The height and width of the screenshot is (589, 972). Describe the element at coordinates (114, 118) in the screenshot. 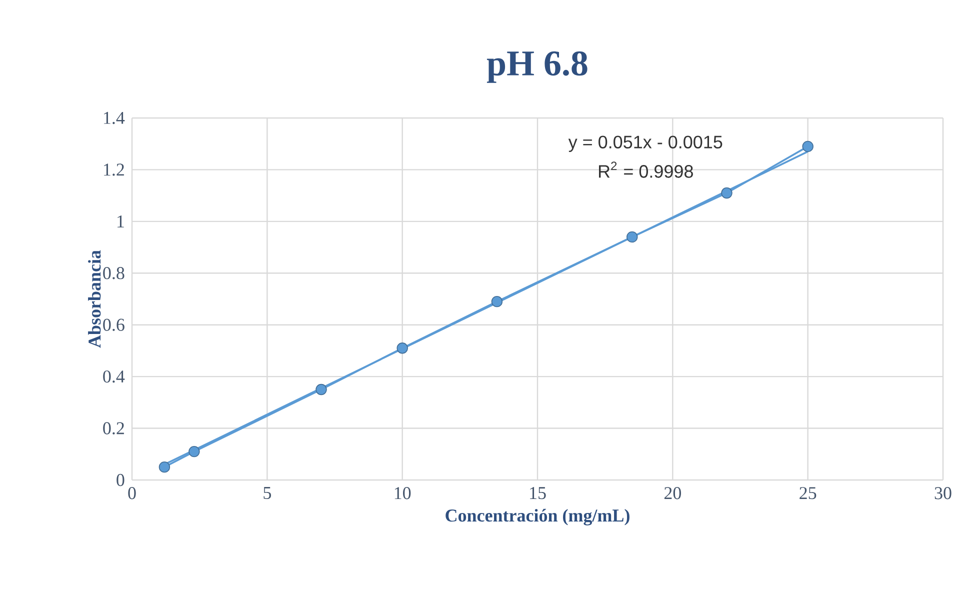

I see `y-tick-label: 1.4` at that location.